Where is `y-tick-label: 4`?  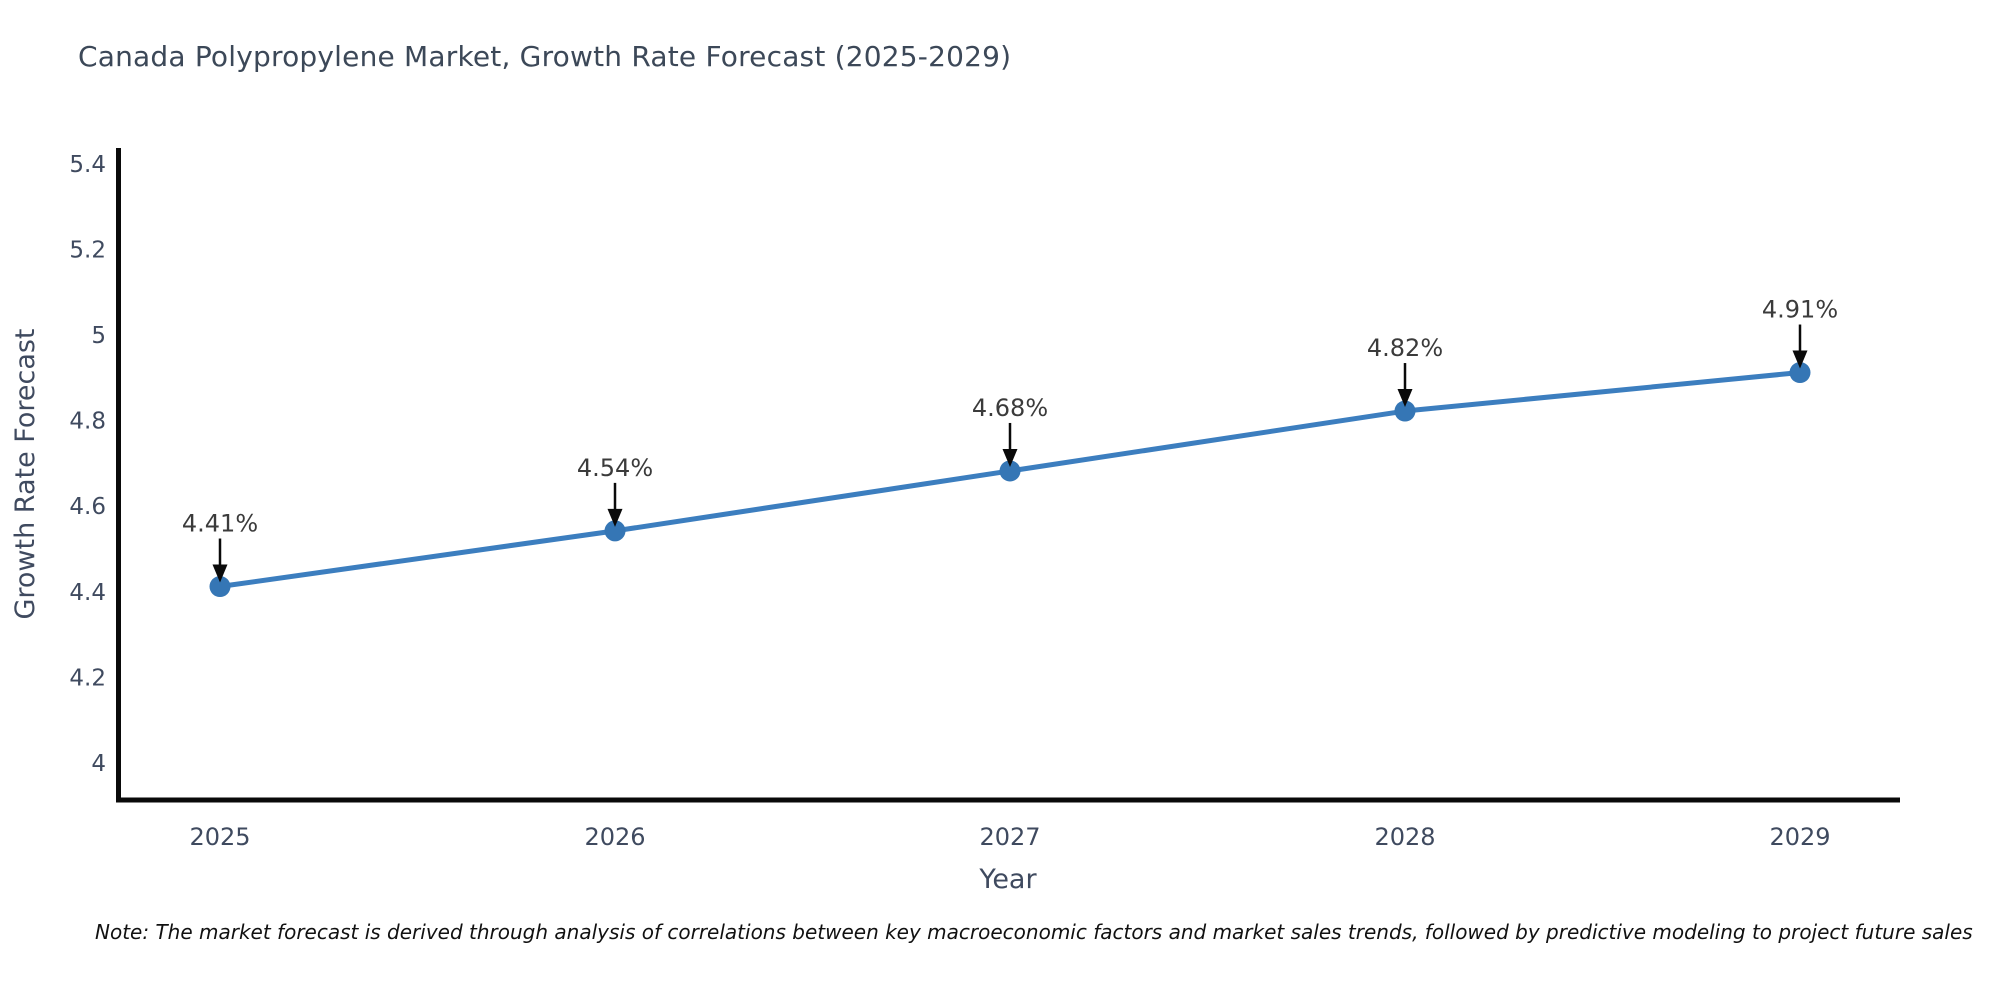 y-tick-label: 4 is located at coordinates (98, 764).